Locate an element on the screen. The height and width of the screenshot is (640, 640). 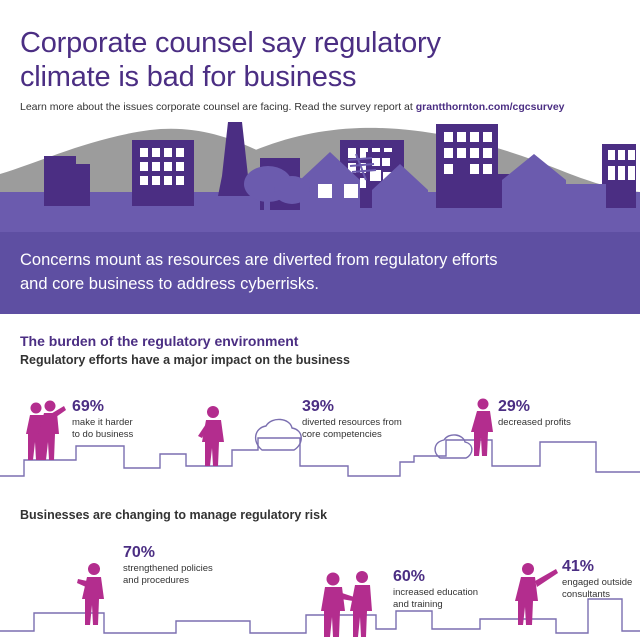
page-title-line1: Corporate counsel say regulatory is located at coordinates (230, 43).